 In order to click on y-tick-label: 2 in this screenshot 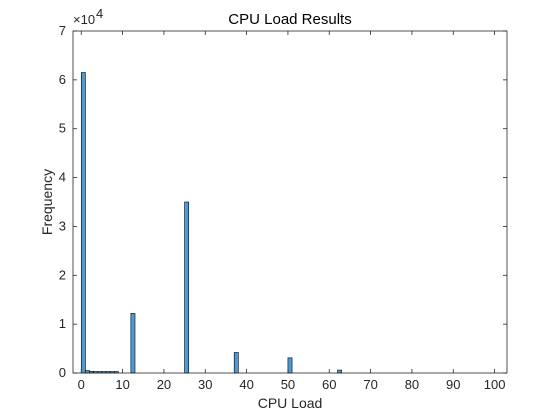, I will do `click(62, 274)`.